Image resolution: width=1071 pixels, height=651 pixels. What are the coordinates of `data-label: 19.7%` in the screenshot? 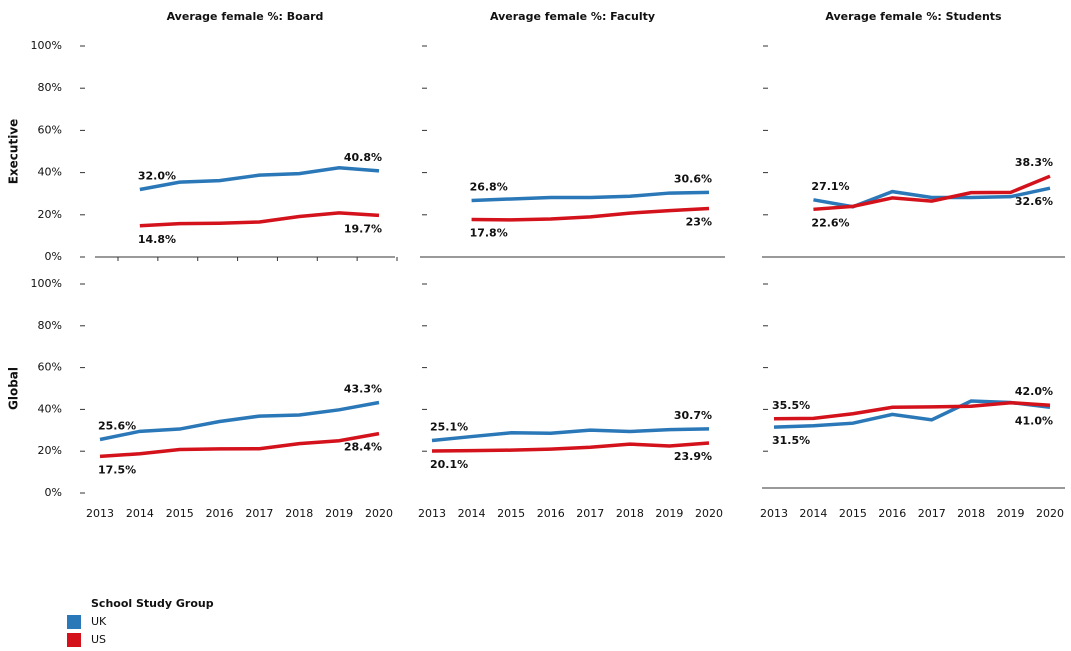 It's located at (363, 228).